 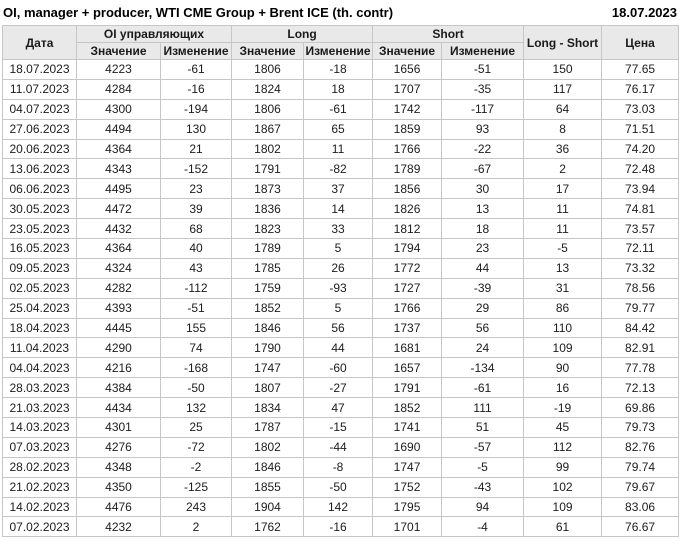 What do you see at coordinates (407, 229) in the screenshot?
I see `cell-short_value: 1812` at bounding box center [407, 229].